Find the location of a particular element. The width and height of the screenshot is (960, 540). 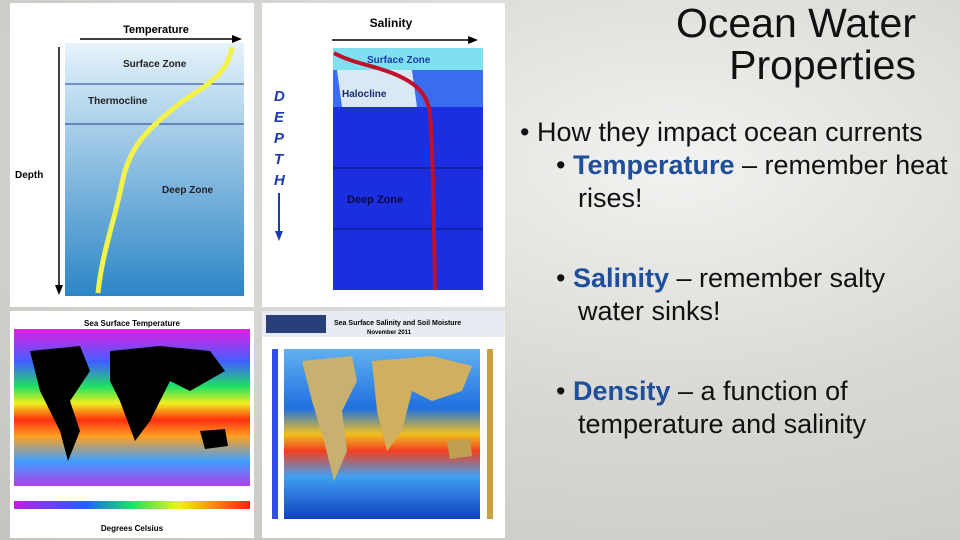

sst-map: Sea Surface Temperature Degrees Celsius is located at coordinates (132, 424).